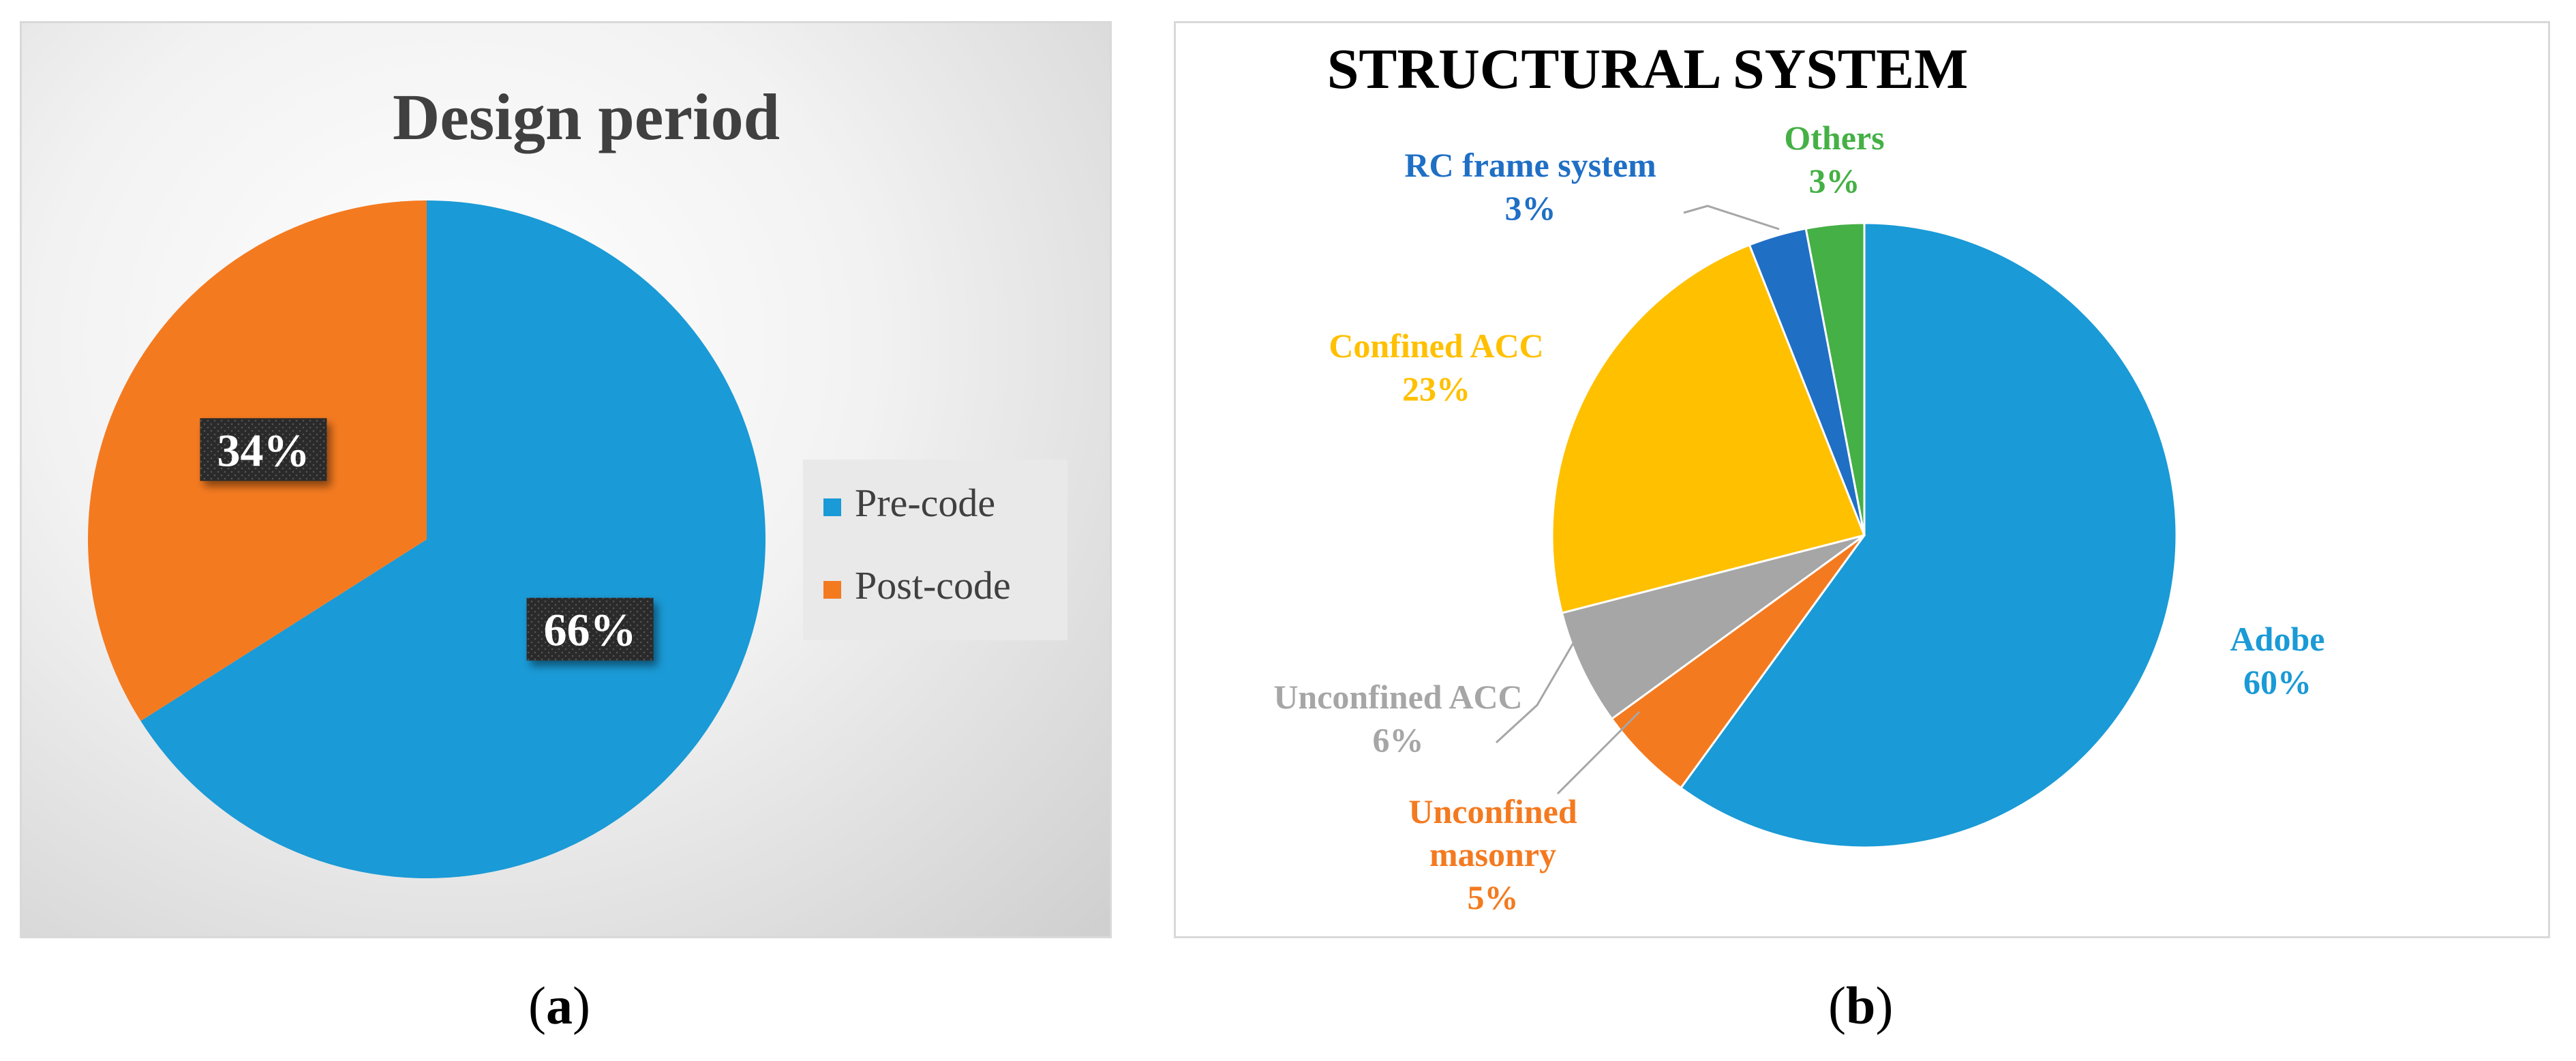 The height and width of the screenshot is (1061, 2576). What do you see at coordinates (1835, 379) in the screenshot?
I see `pie-slice-others` at bounding box center [1835, 379].